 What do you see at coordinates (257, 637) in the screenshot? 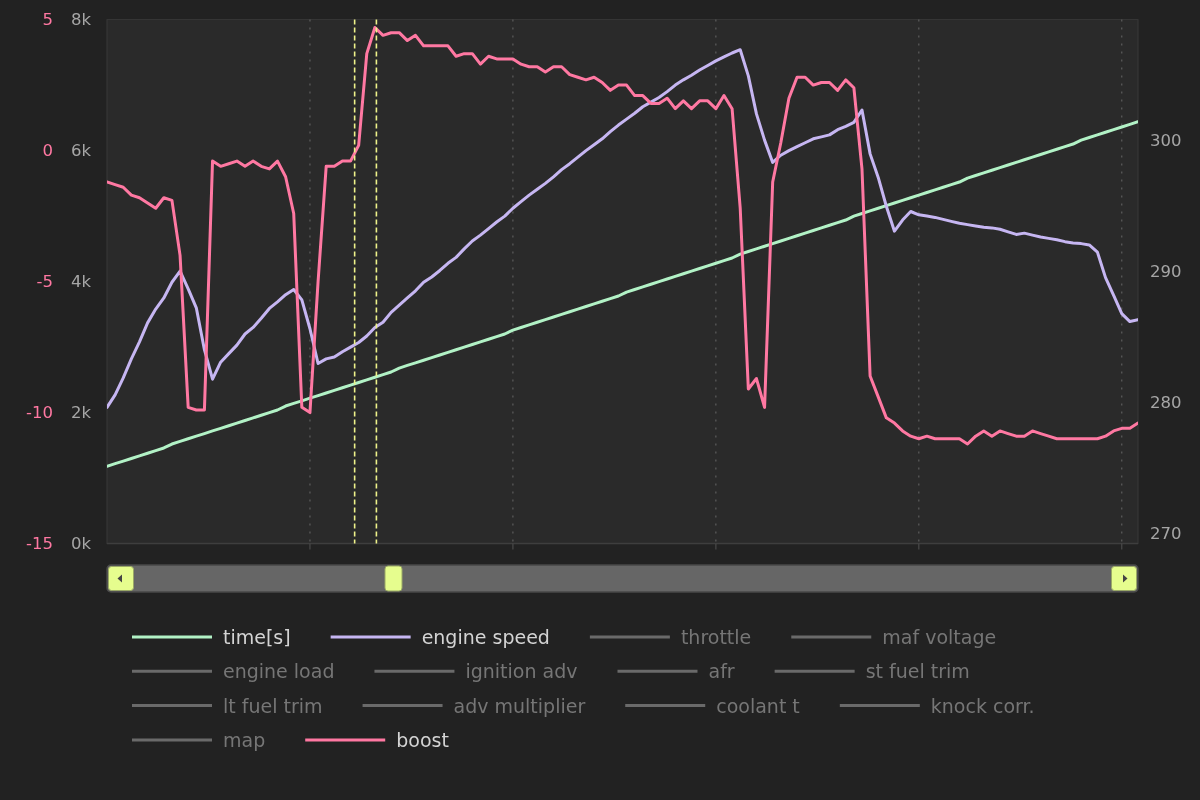
I see `legend-label: time[s]` at bounding box center [257, 637].